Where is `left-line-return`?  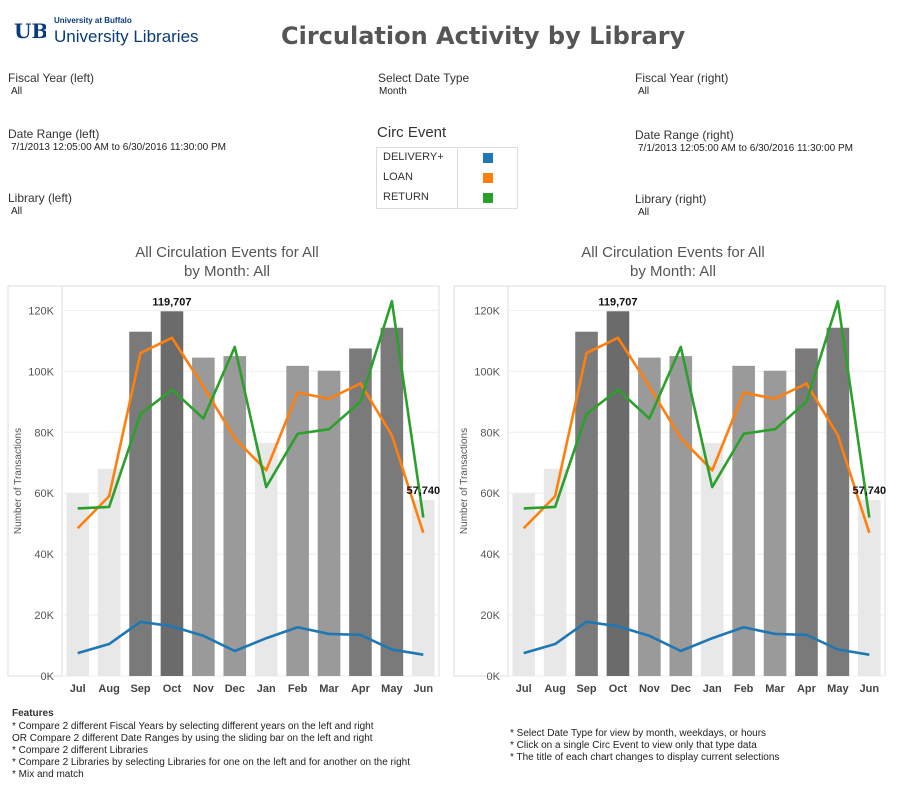 left-line-return is located at coordinates (251, 408).